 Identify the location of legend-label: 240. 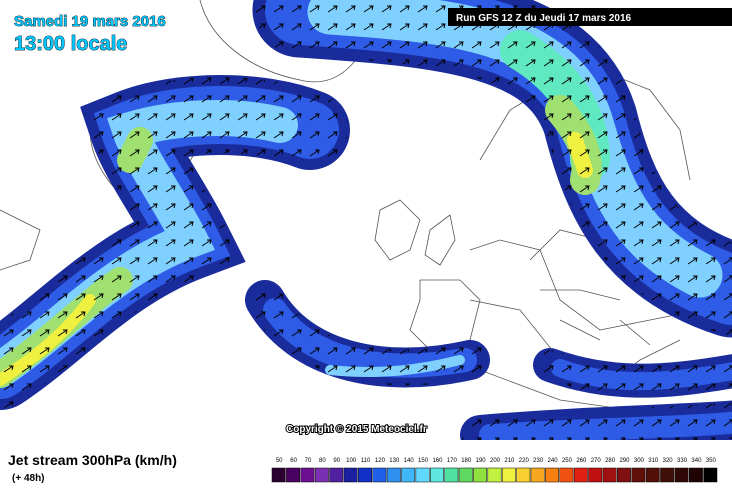
(553, 461).